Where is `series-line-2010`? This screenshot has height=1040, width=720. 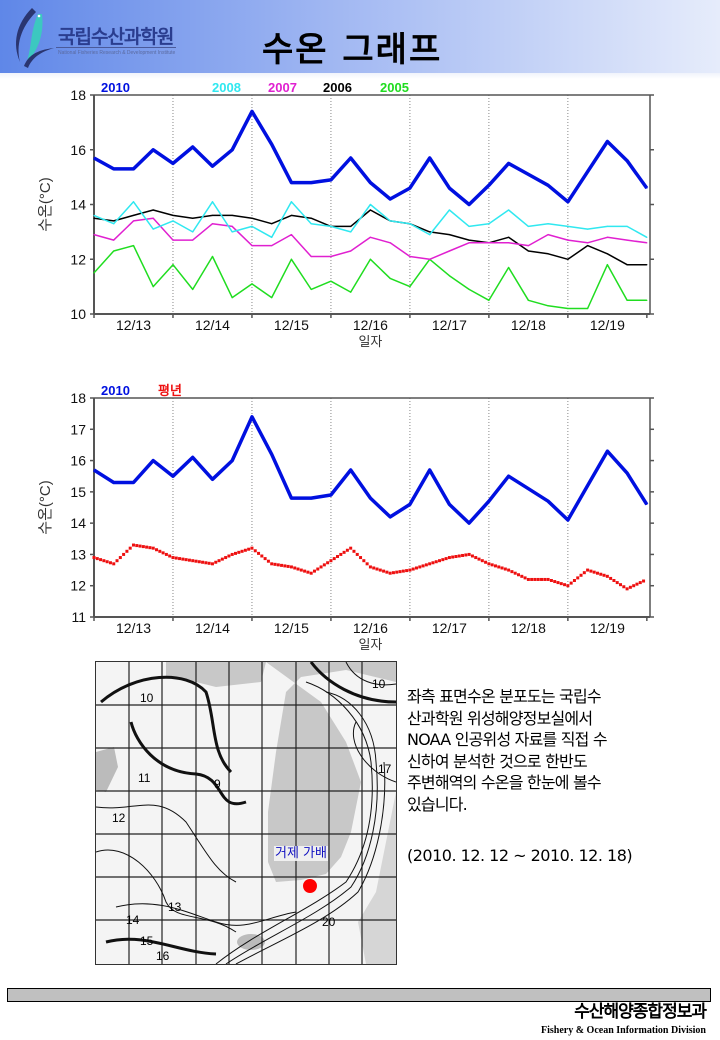
series-line-2010 is located at coordinates (371, 158).